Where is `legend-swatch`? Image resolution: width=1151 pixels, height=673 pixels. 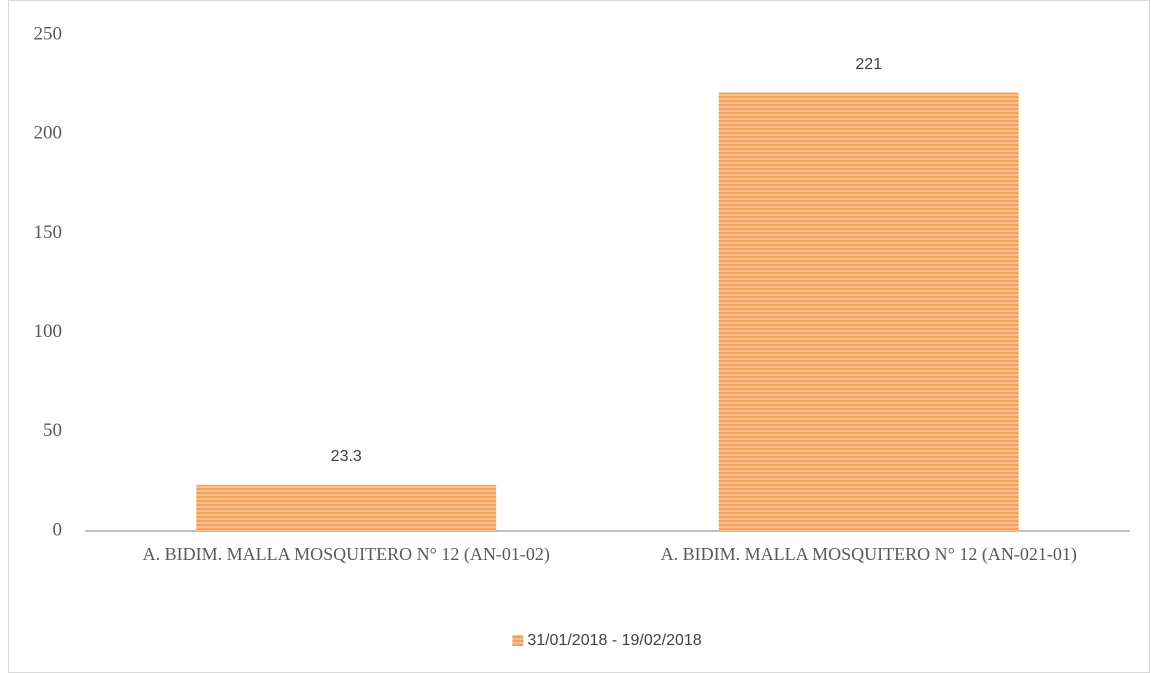 legend-swatch is located at coordinates (518, 640).